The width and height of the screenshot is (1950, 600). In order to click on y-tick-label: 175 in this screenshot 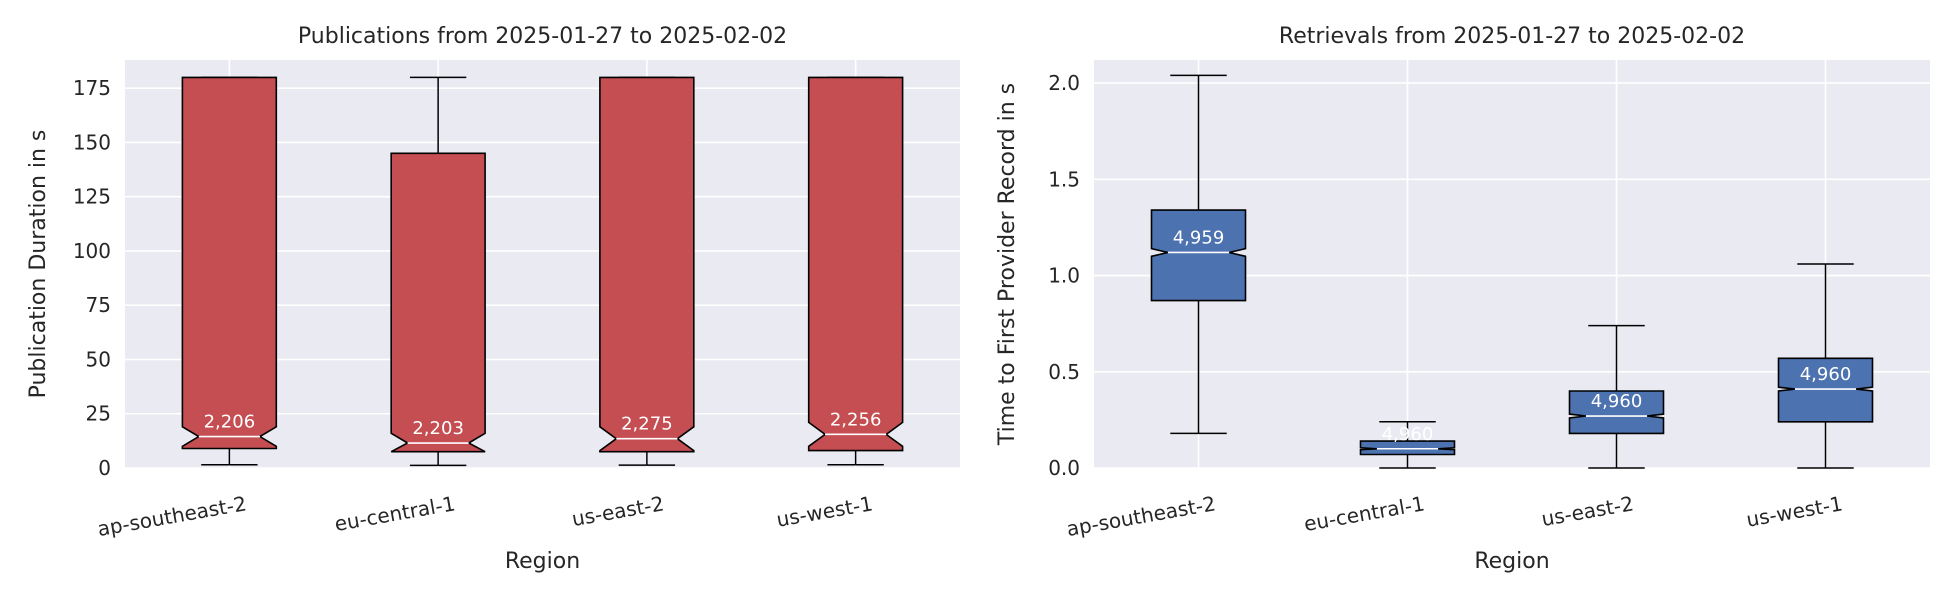, I will do `click(92, 88)`.